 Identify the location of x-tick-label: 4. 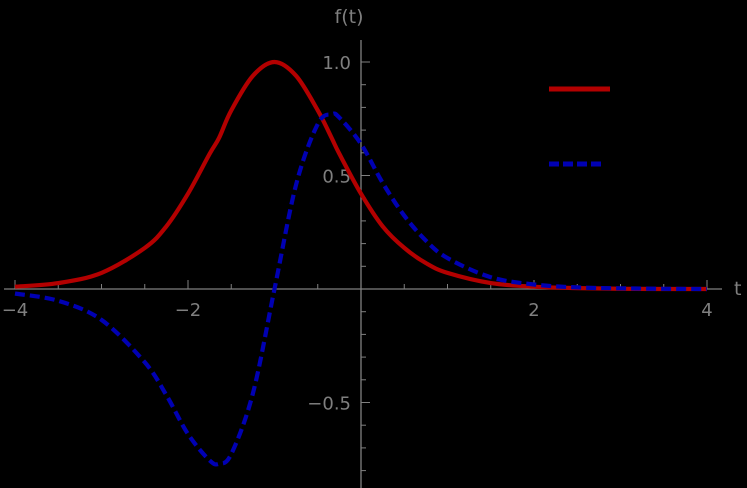
(706, 310).